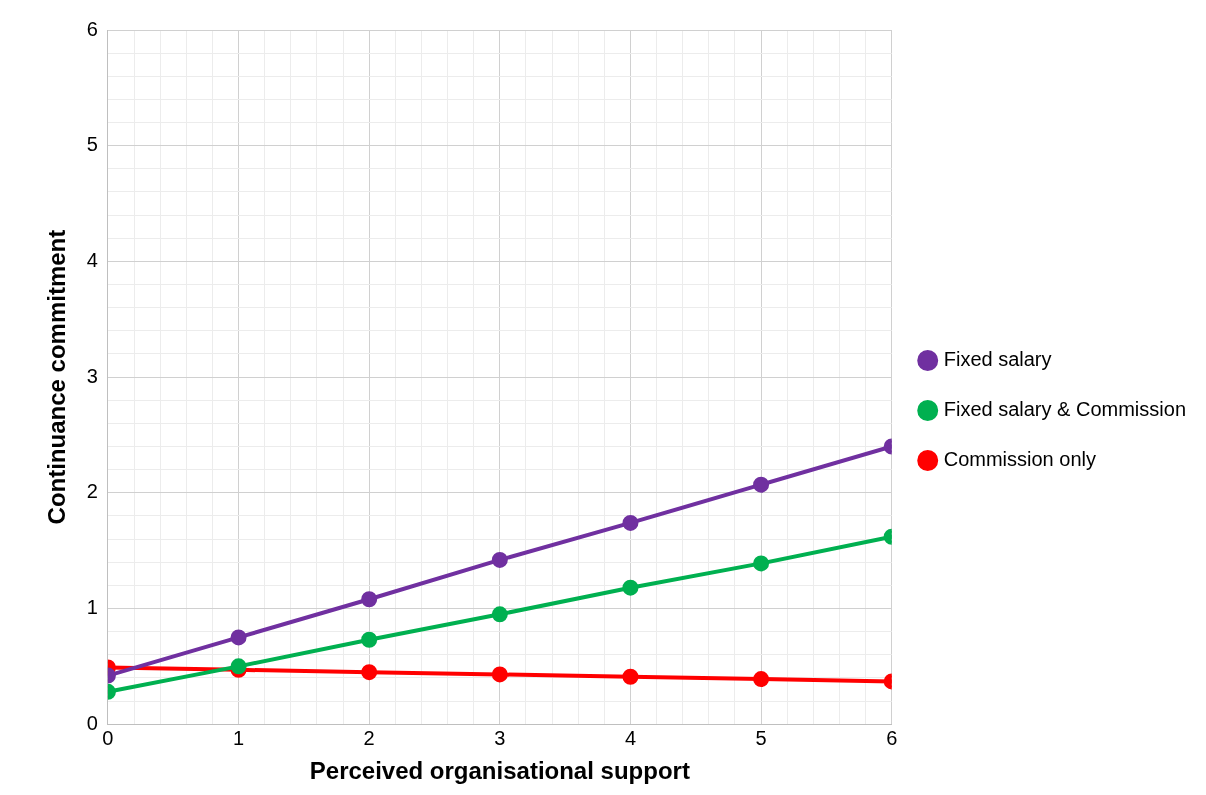 The height and width of the screenshot is (795, 1206). Describe the element at coordinates (630, 737) in the screenshot. I see `x-tick-label: 4` at that location.